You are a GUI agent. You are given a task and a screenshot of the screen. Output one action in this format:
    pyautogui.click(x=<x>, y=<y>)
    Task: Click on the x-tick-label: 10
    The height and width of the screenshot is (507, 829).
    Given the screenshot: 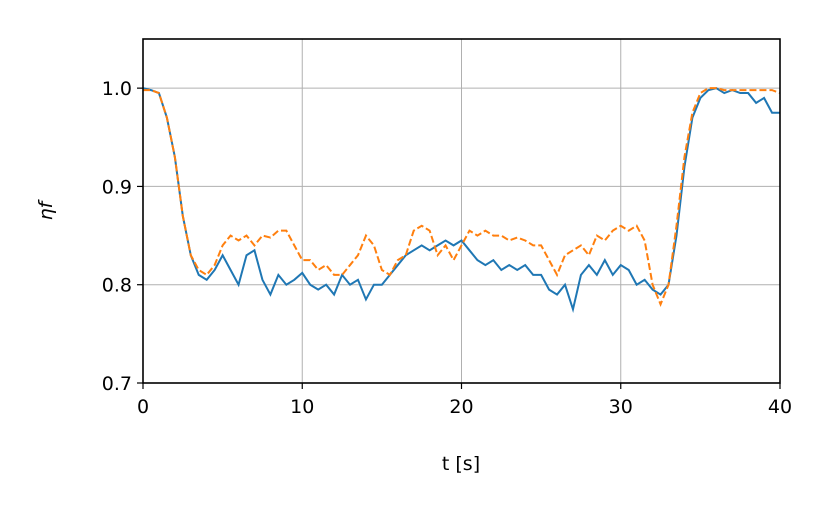 What is the action you would take?
    pyautogui.click(x=302, y=407)
    